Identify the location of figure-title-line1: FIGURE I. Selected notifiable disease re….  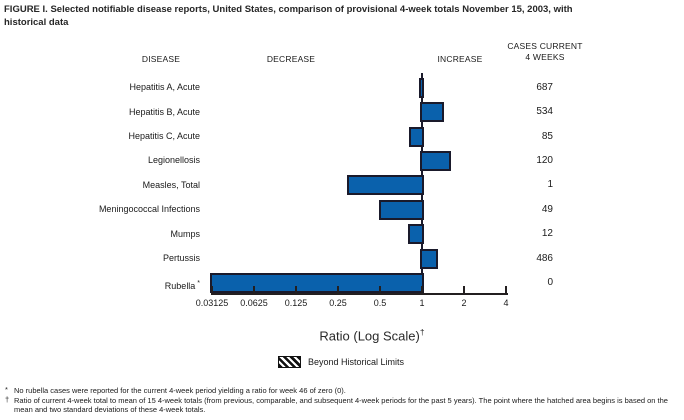
(288, 9).